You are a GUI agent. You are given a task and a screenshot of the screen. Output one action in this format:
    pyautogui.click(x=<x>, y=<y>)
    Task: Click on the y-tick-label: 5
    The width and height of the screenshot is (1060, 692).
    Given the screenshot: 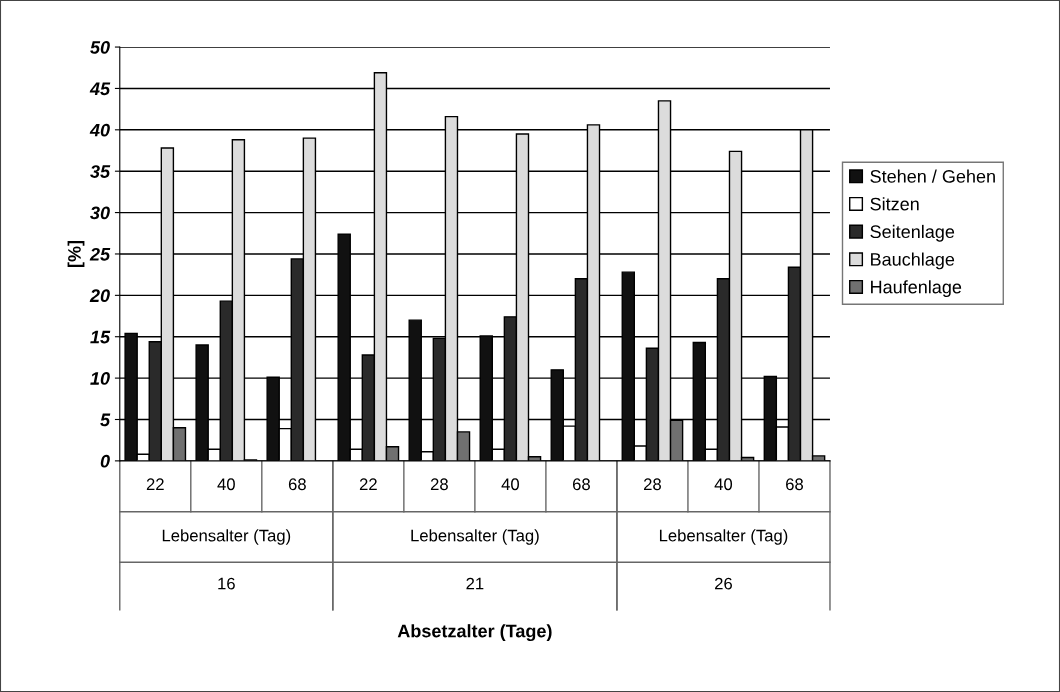 What is the action you would take?
    pyautogui.click(x=105, y=420)
    